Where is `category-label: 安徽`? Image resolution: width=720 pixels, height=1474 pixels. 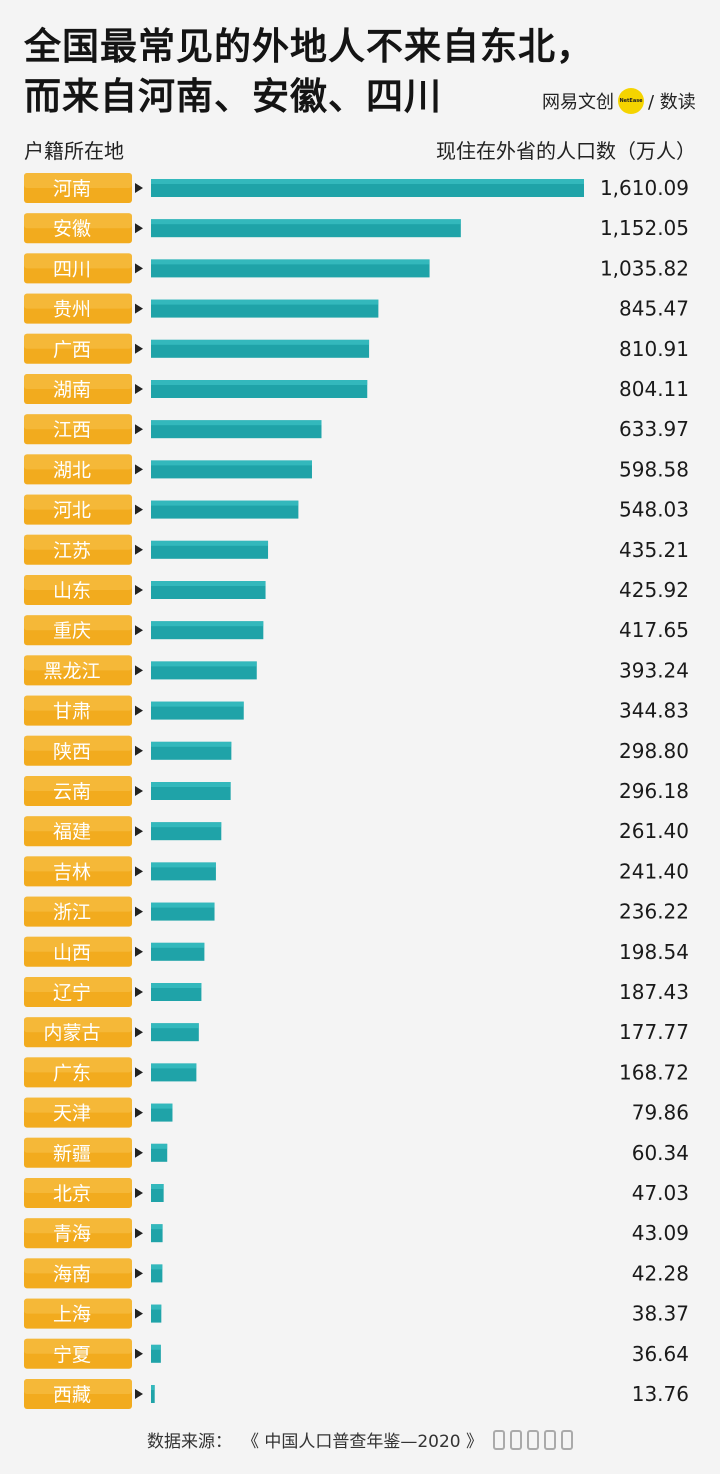
category-label: 安徽 is located at coordinates (72, 229).